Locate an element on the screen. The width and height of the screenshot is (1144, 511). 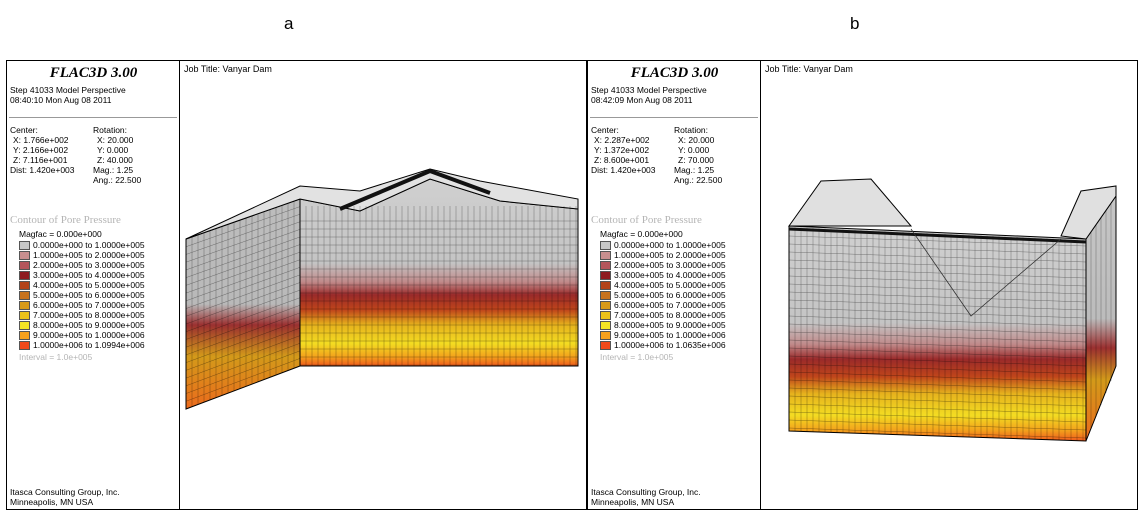
dam-model-view is located at coordinates (952, 310).